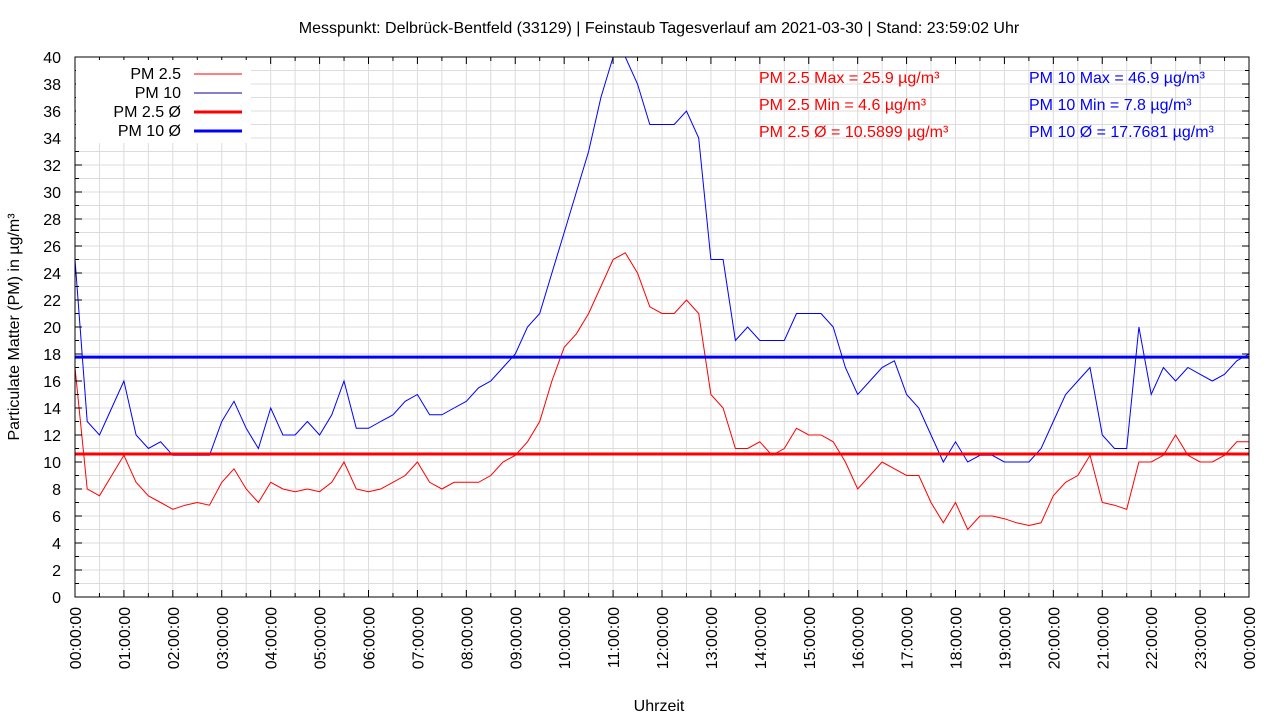 The width and height of the screenshot is (1280, 725). I want to click on x-tick-label: 14:00:00, so click(761, 638).